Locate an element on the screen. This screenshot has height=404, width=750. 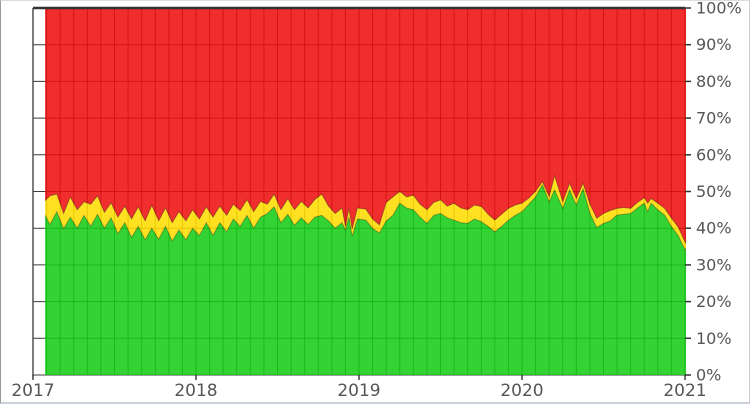
x-axis-label: 2019 is located at coordinates (358, 391).